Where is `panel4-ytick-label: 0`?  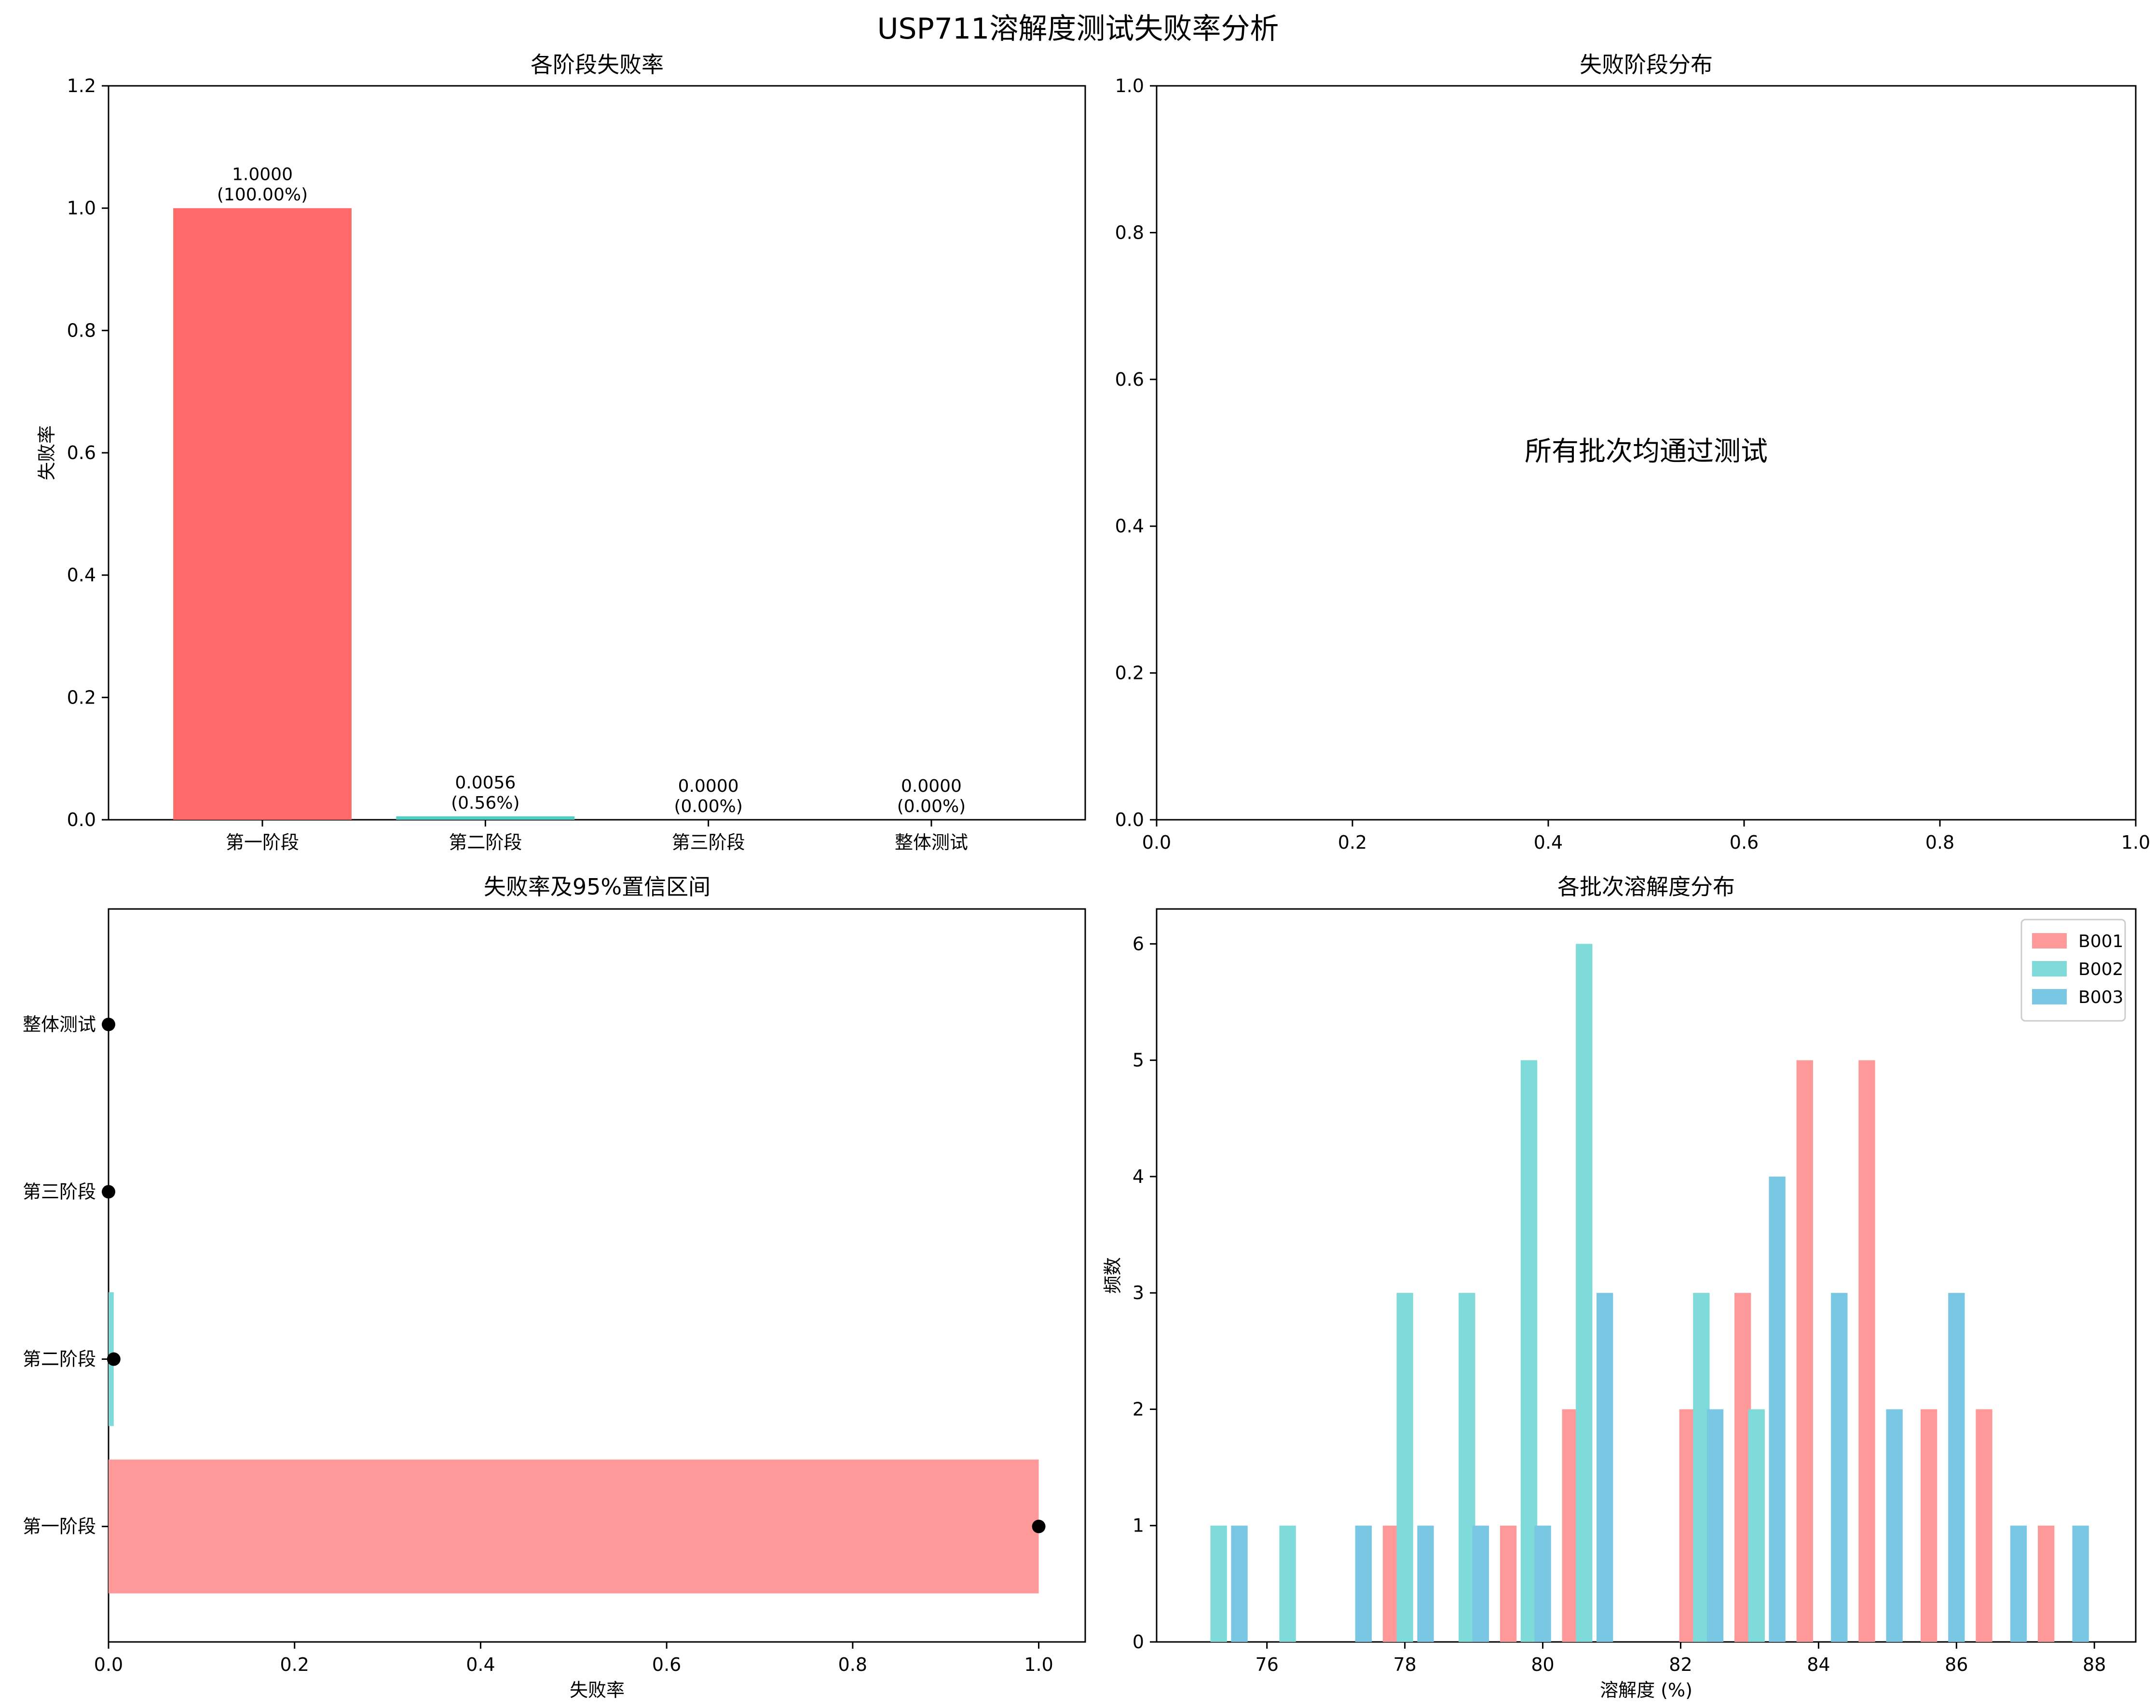
panel4-ytick-label: 0 is located at coordinates (1138, 1642).